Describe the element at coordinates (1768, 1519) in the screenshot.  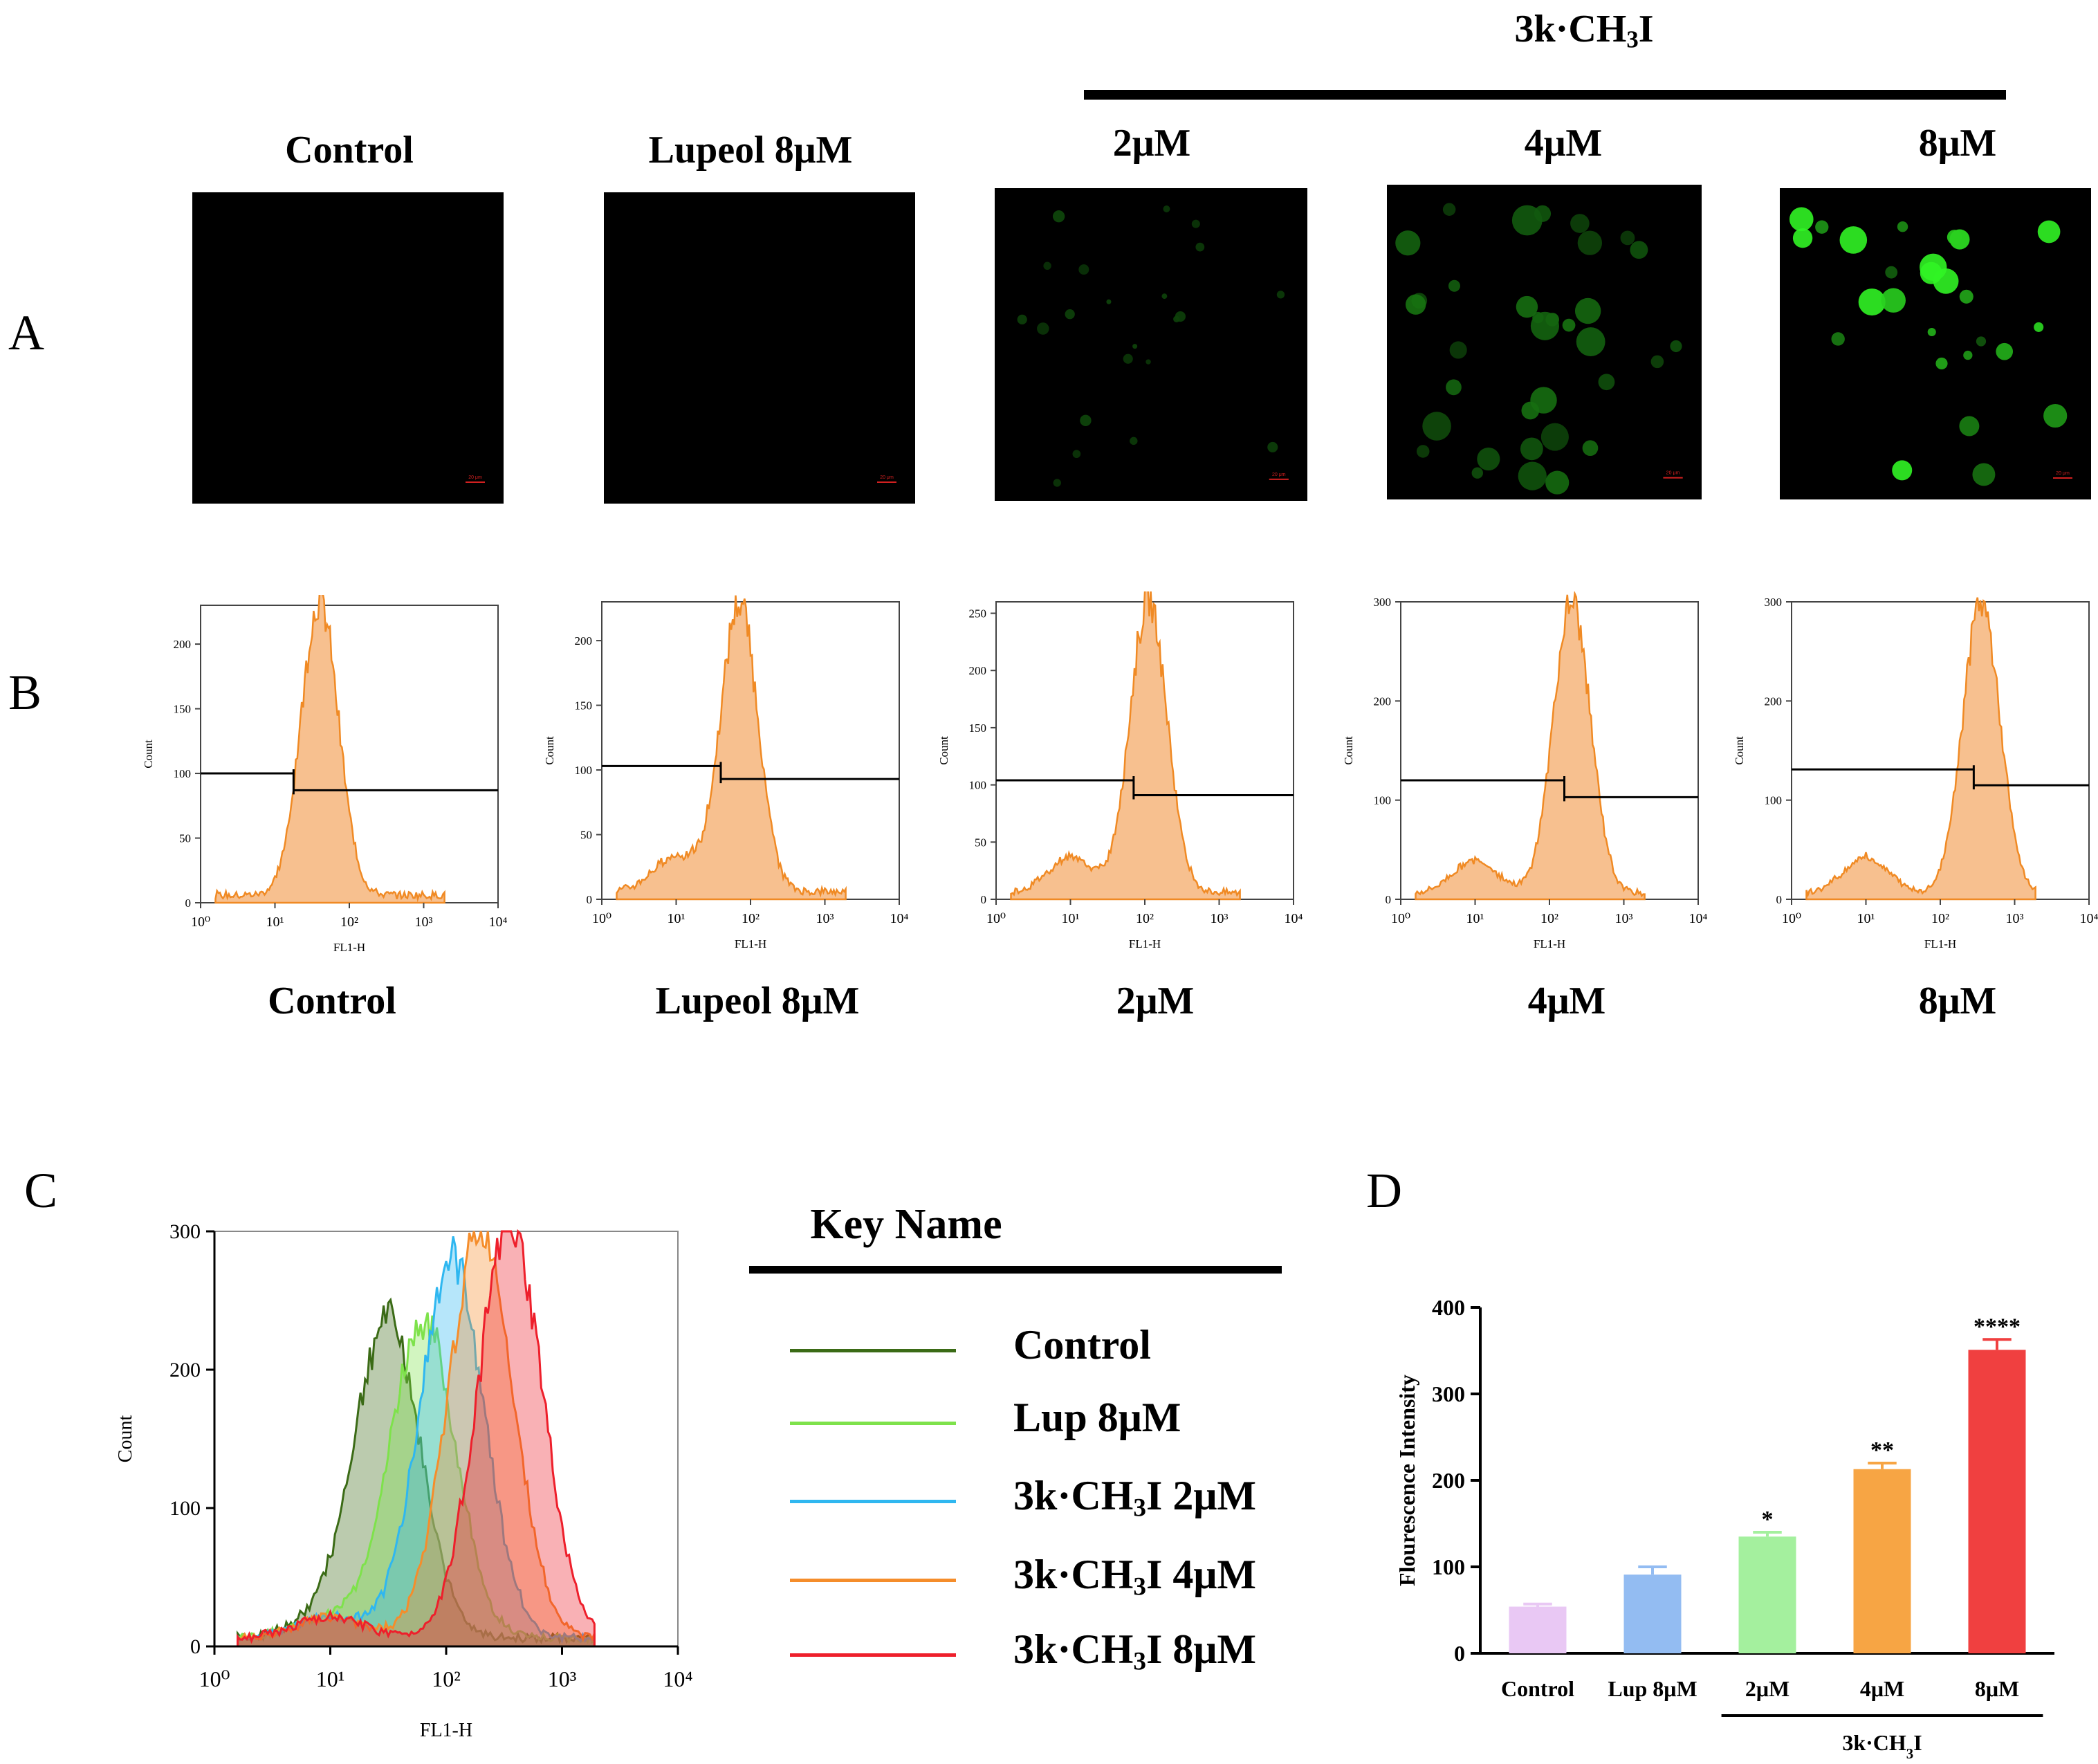
I see `significance-mark: *` at that location.